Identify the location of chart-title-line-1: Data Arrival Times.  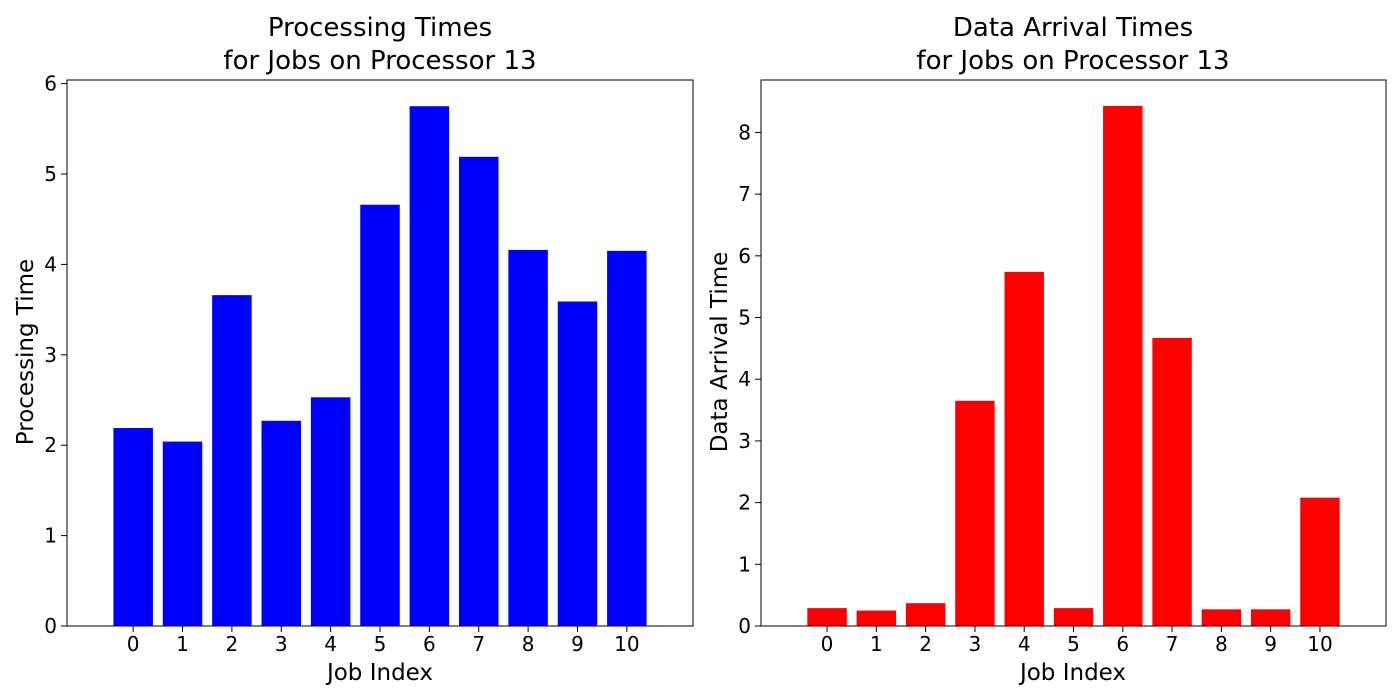
(1073, 28).